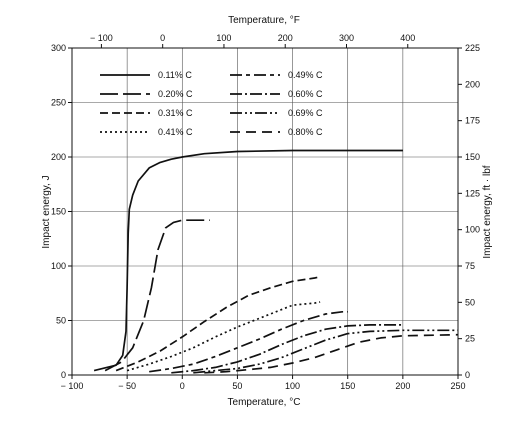 This screenshot has width=530, height=425. What do you see at coordinates (264, 402) in the screenshot?
I see `x-axis-title: Temperature, °C` at bounding box center [264, 402].